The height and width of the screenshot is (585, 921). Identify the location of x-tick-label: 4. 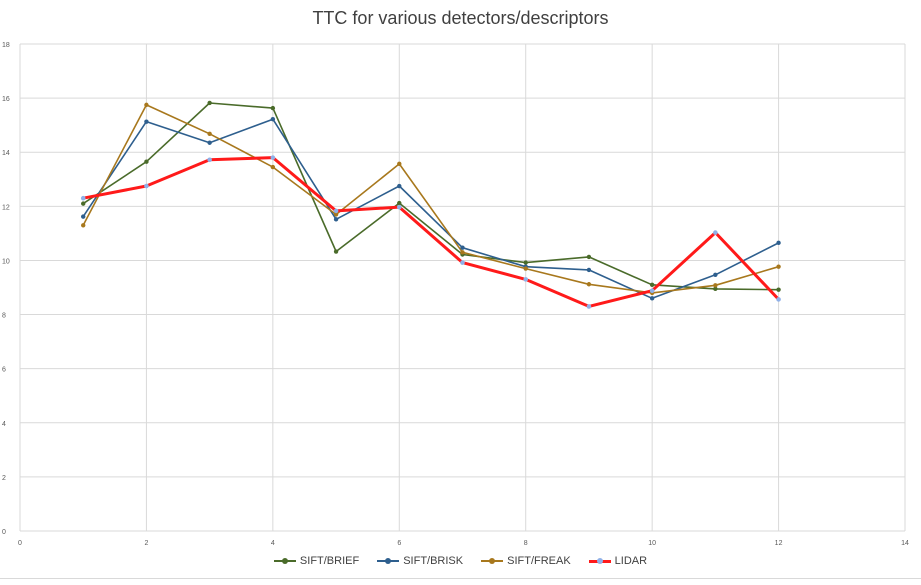
(273, 543).